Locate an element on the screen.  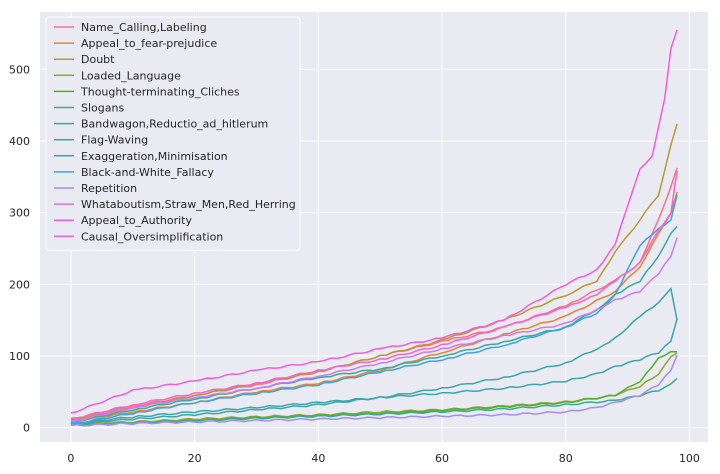
legend-label: Causal_Oversimplification is located at coordinates (152, 236).